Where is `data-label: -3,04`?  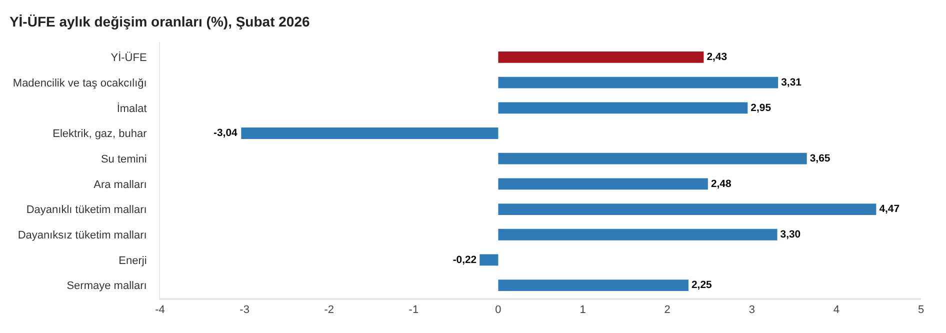 data-label: -3,04 is located at coordinates (226, 134).